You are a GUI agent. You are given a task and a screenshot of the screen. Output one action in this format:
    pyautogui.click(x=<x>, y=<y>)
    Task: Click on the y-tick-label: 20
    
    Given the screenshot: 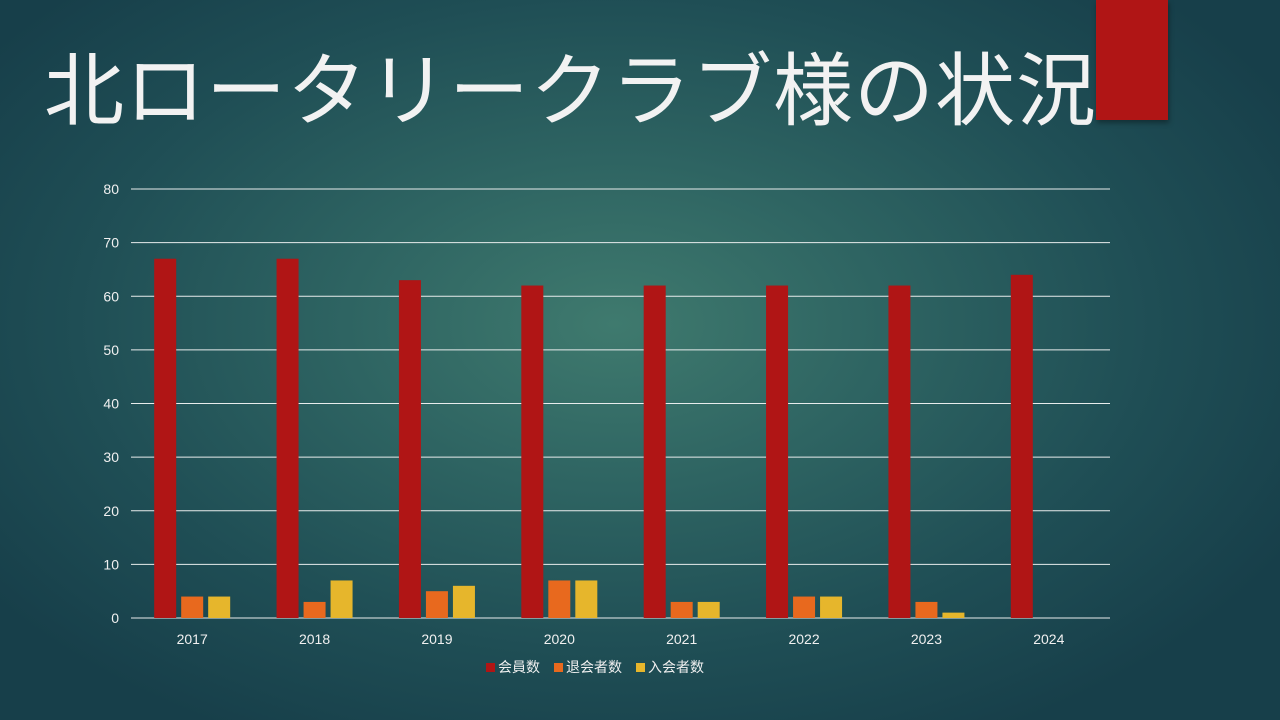 What is the action you would take?
    pyautogui.click(x=111, y=511)
    